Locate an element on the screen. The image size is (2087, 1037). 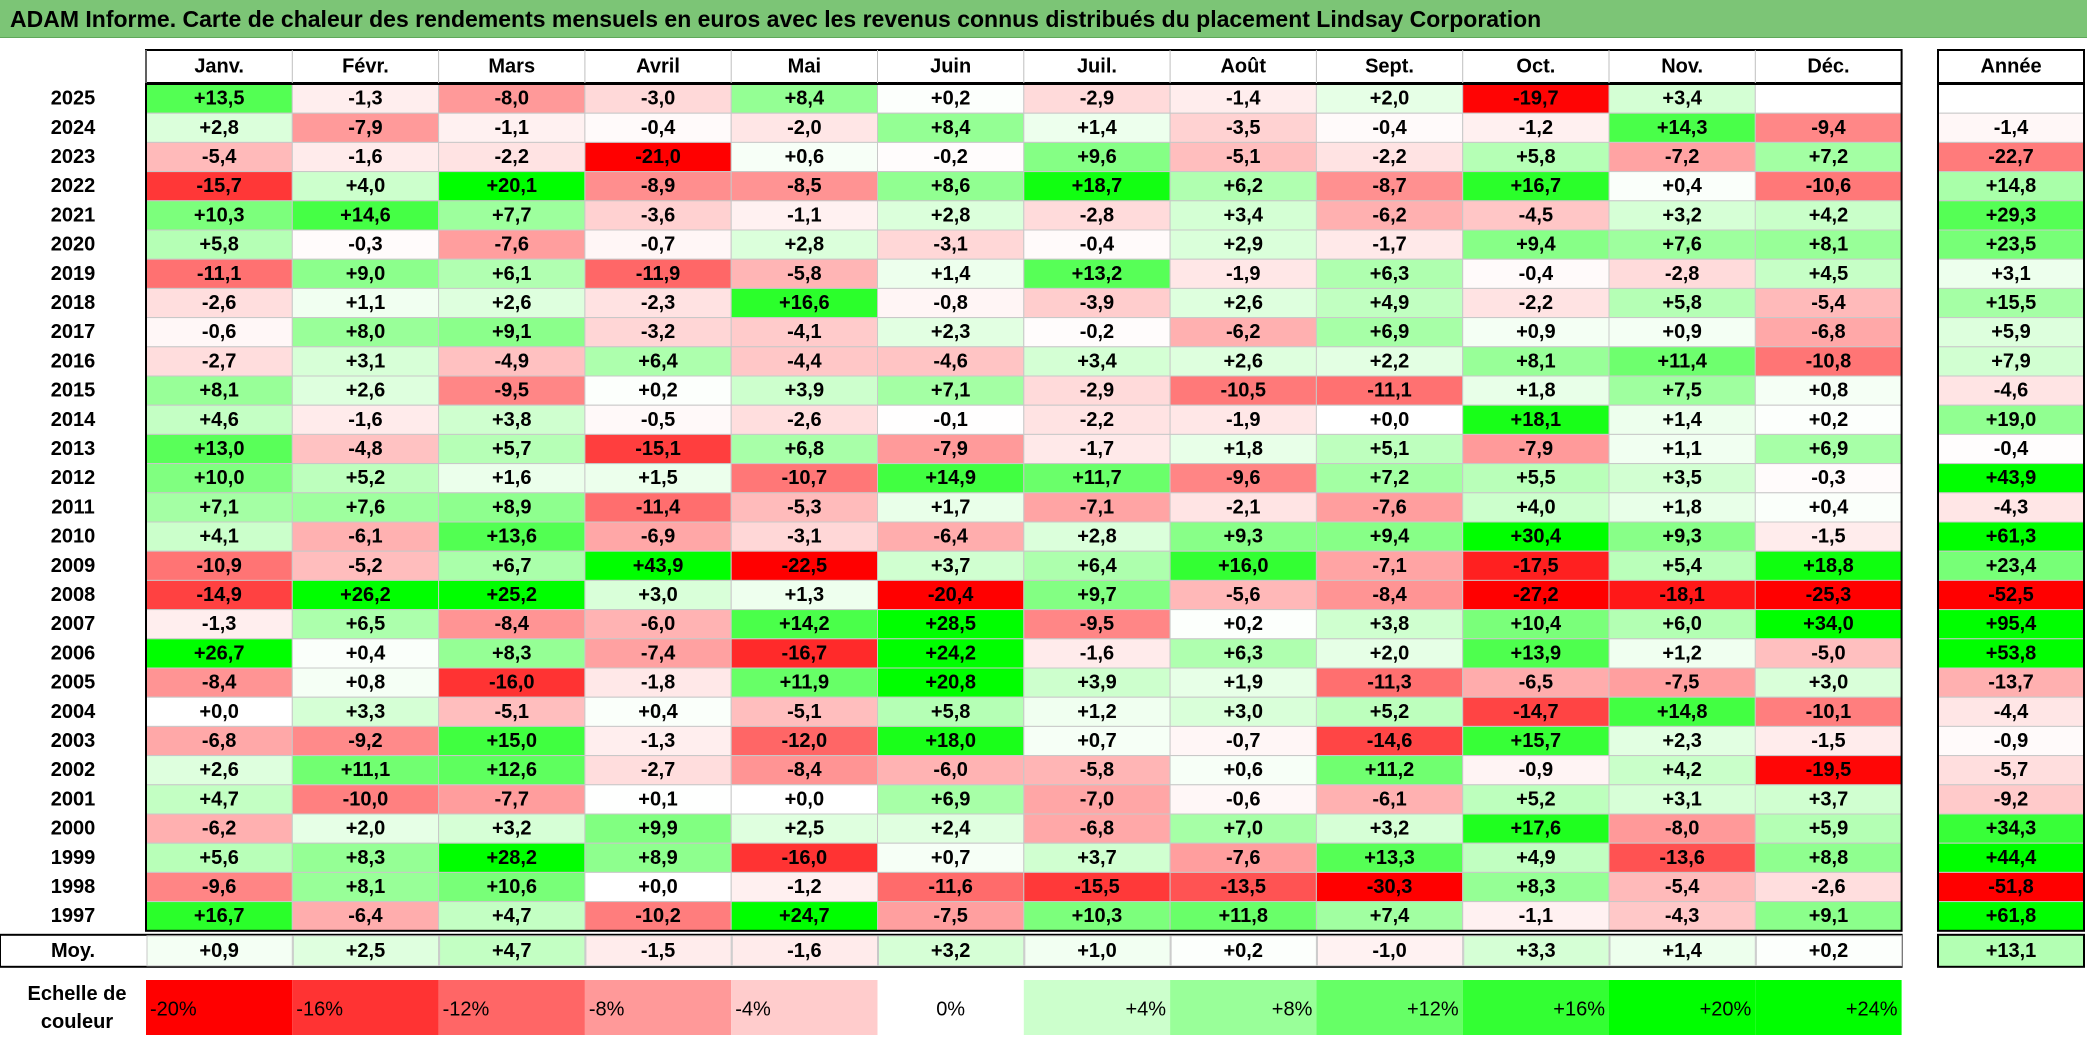
cell-value: +6,3 is located at coordinates (1389, 274).